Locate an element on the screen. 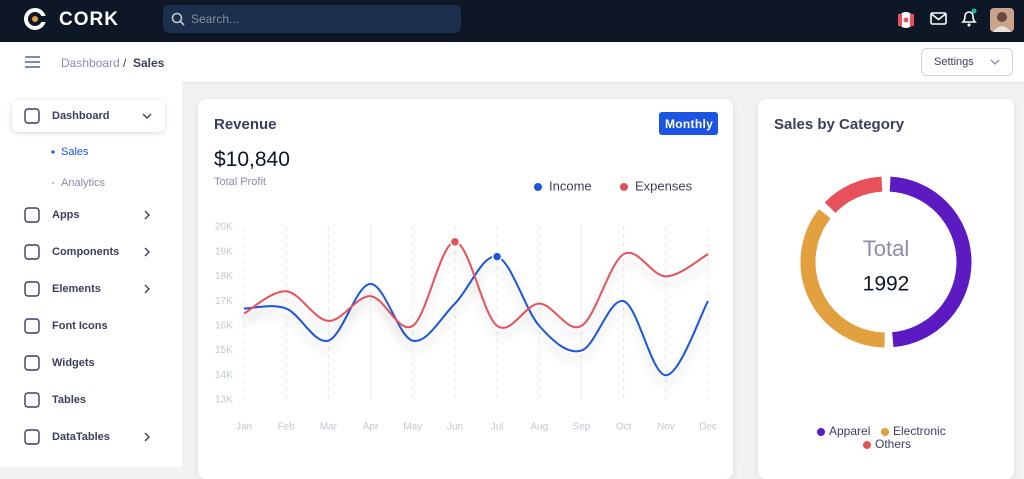  center-total: 1992 is located at coordinates (886, 284).